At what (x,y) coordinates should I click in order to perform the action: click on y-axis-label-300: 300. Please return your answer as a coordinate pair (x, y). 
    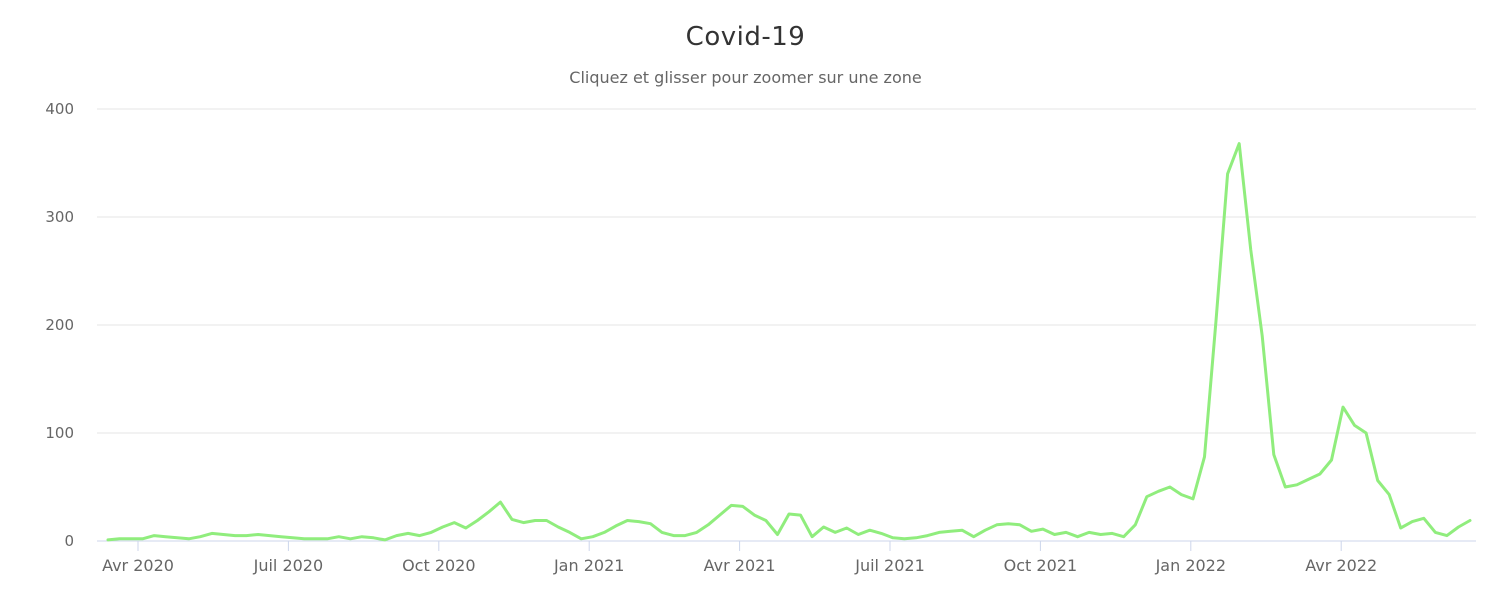
    Looking at the image, I should click on (59, 217).